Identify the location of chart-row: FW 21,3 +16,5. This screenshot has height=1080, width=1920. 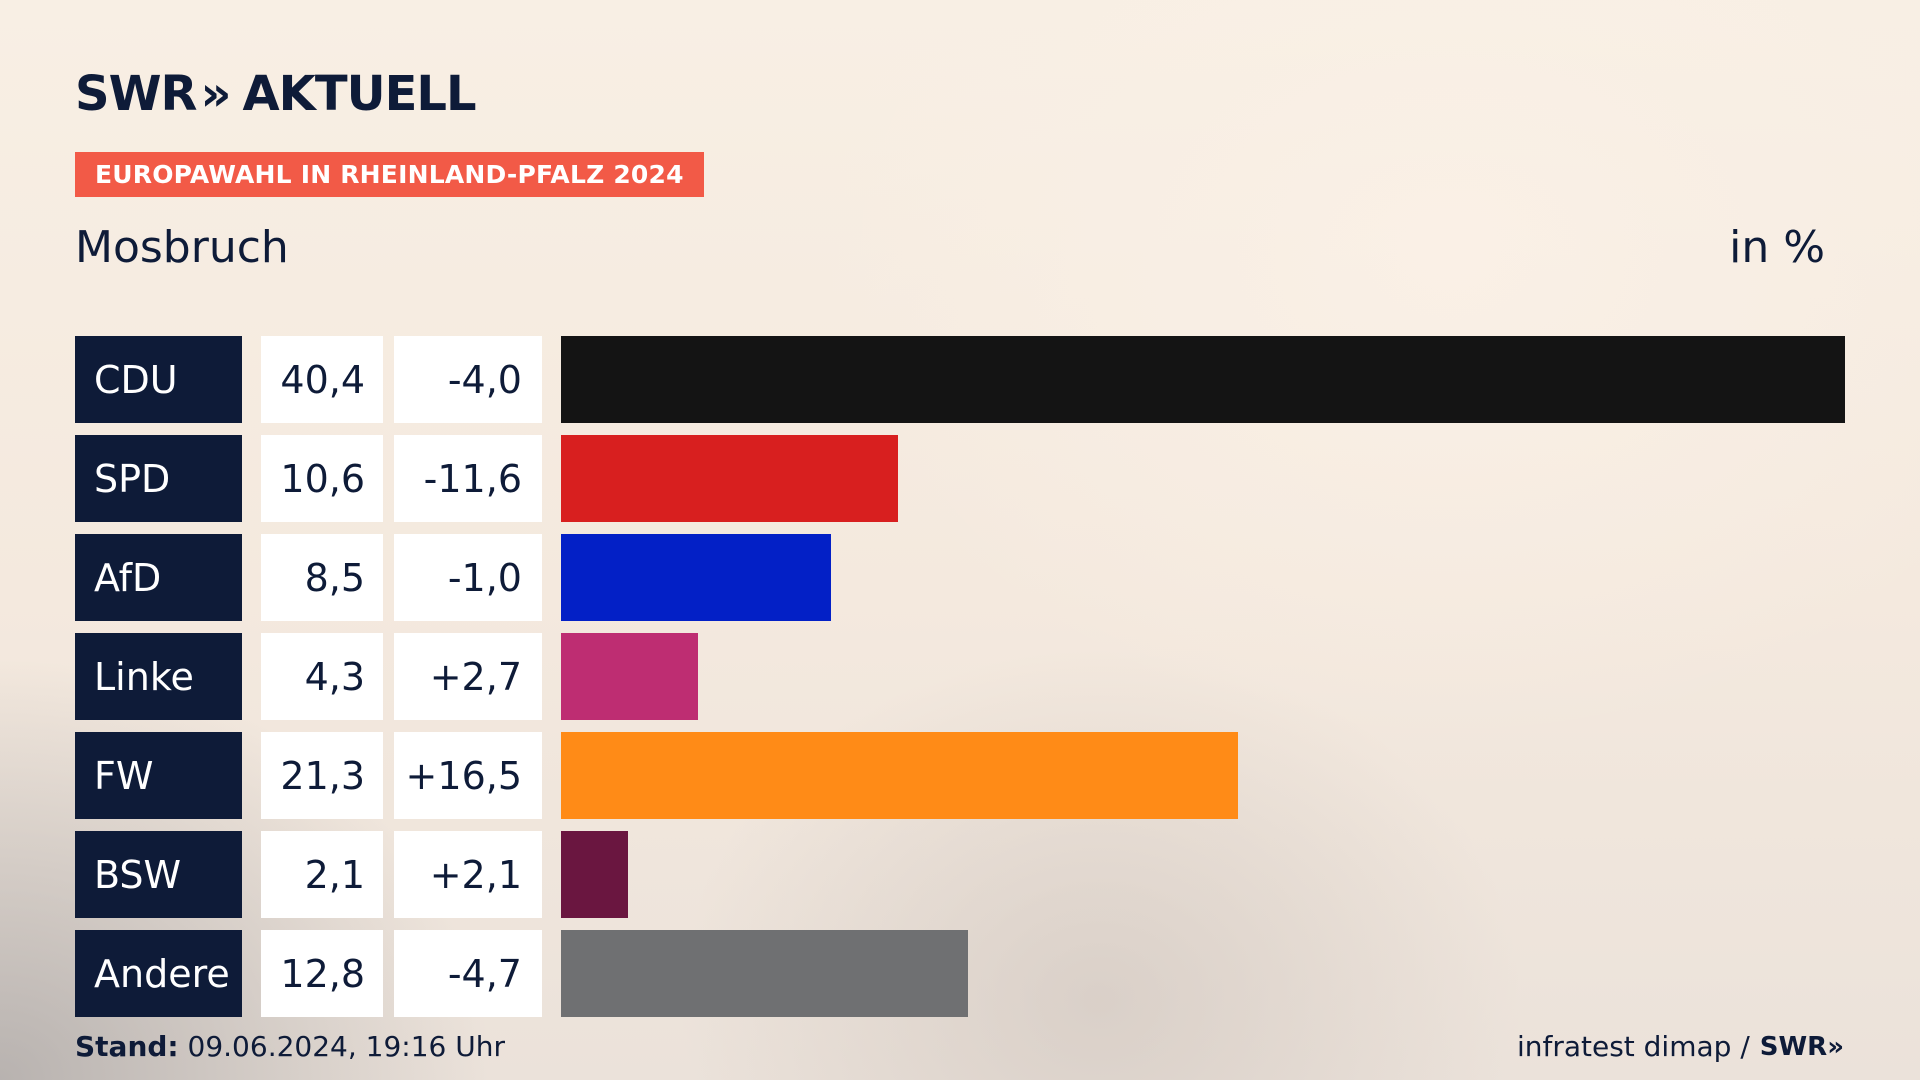
(960, 775).